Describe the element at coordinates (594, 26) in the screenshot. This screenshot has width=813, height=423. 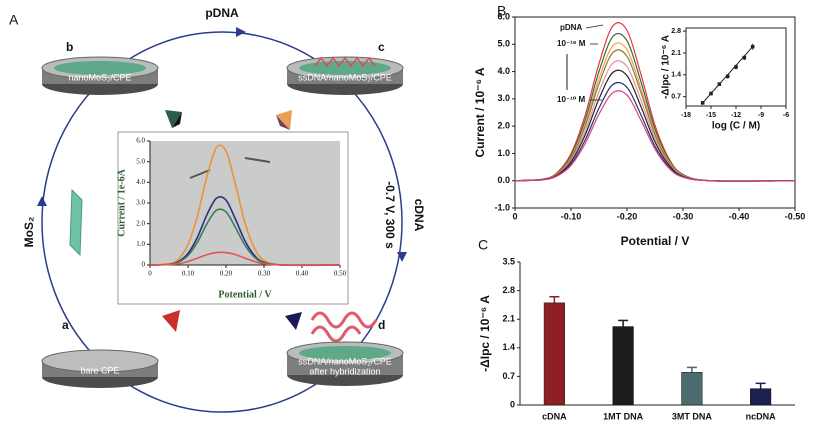
I see `leader-line` at that location.